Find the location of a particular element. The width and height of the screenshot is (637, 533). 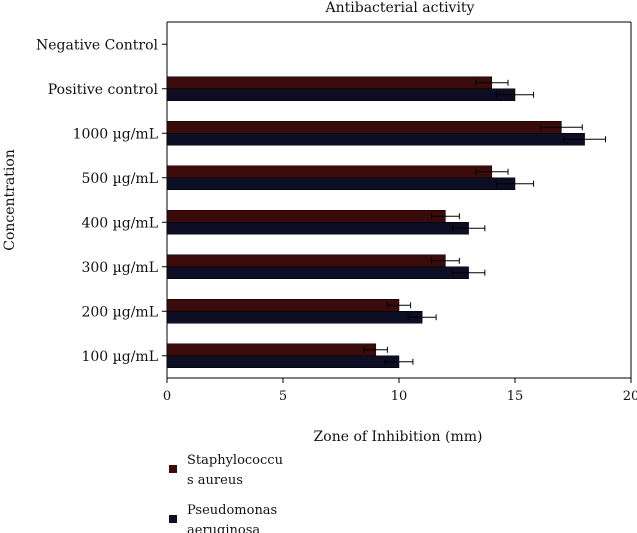

legend-label-2: aeruginosa is located at coordinates (223, 528).